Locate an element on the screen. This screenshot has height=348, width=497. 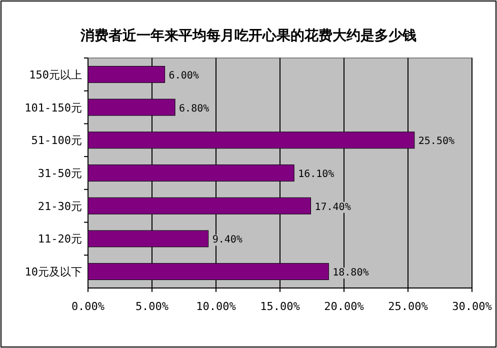
chart-title: 消费者近一年来平均每月吃开心果的花费大约是多少钱 is located at coordinates (248, 35).